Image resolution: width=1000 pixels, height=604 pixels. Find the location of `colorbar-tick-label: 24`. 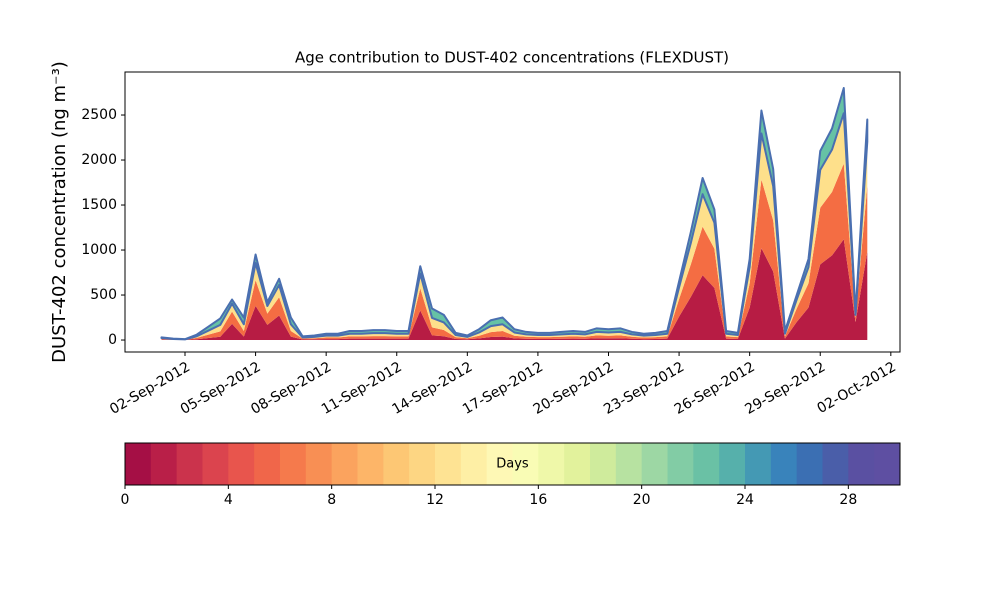

colorbar-tick-label: 24 is located at coordinates (745, 500).